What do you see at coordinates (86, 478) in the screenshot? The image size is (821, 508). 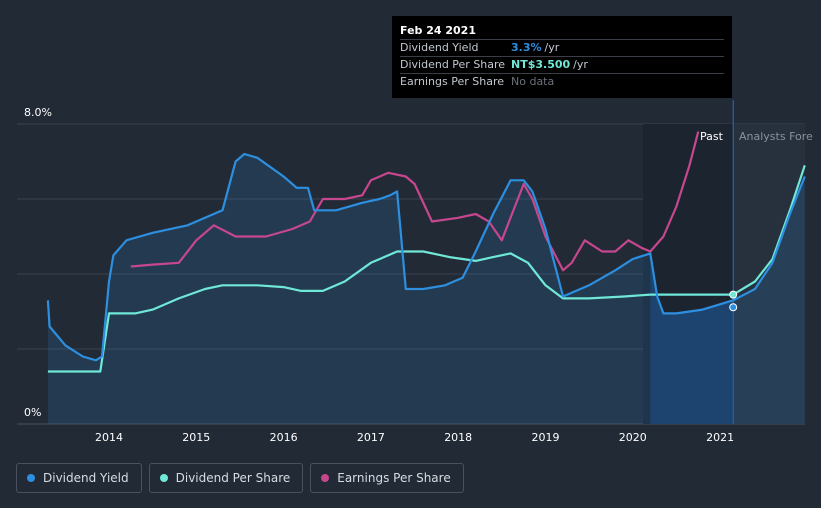 I see `legend-label: Dividend Yield` at bounding box center [86, 478].